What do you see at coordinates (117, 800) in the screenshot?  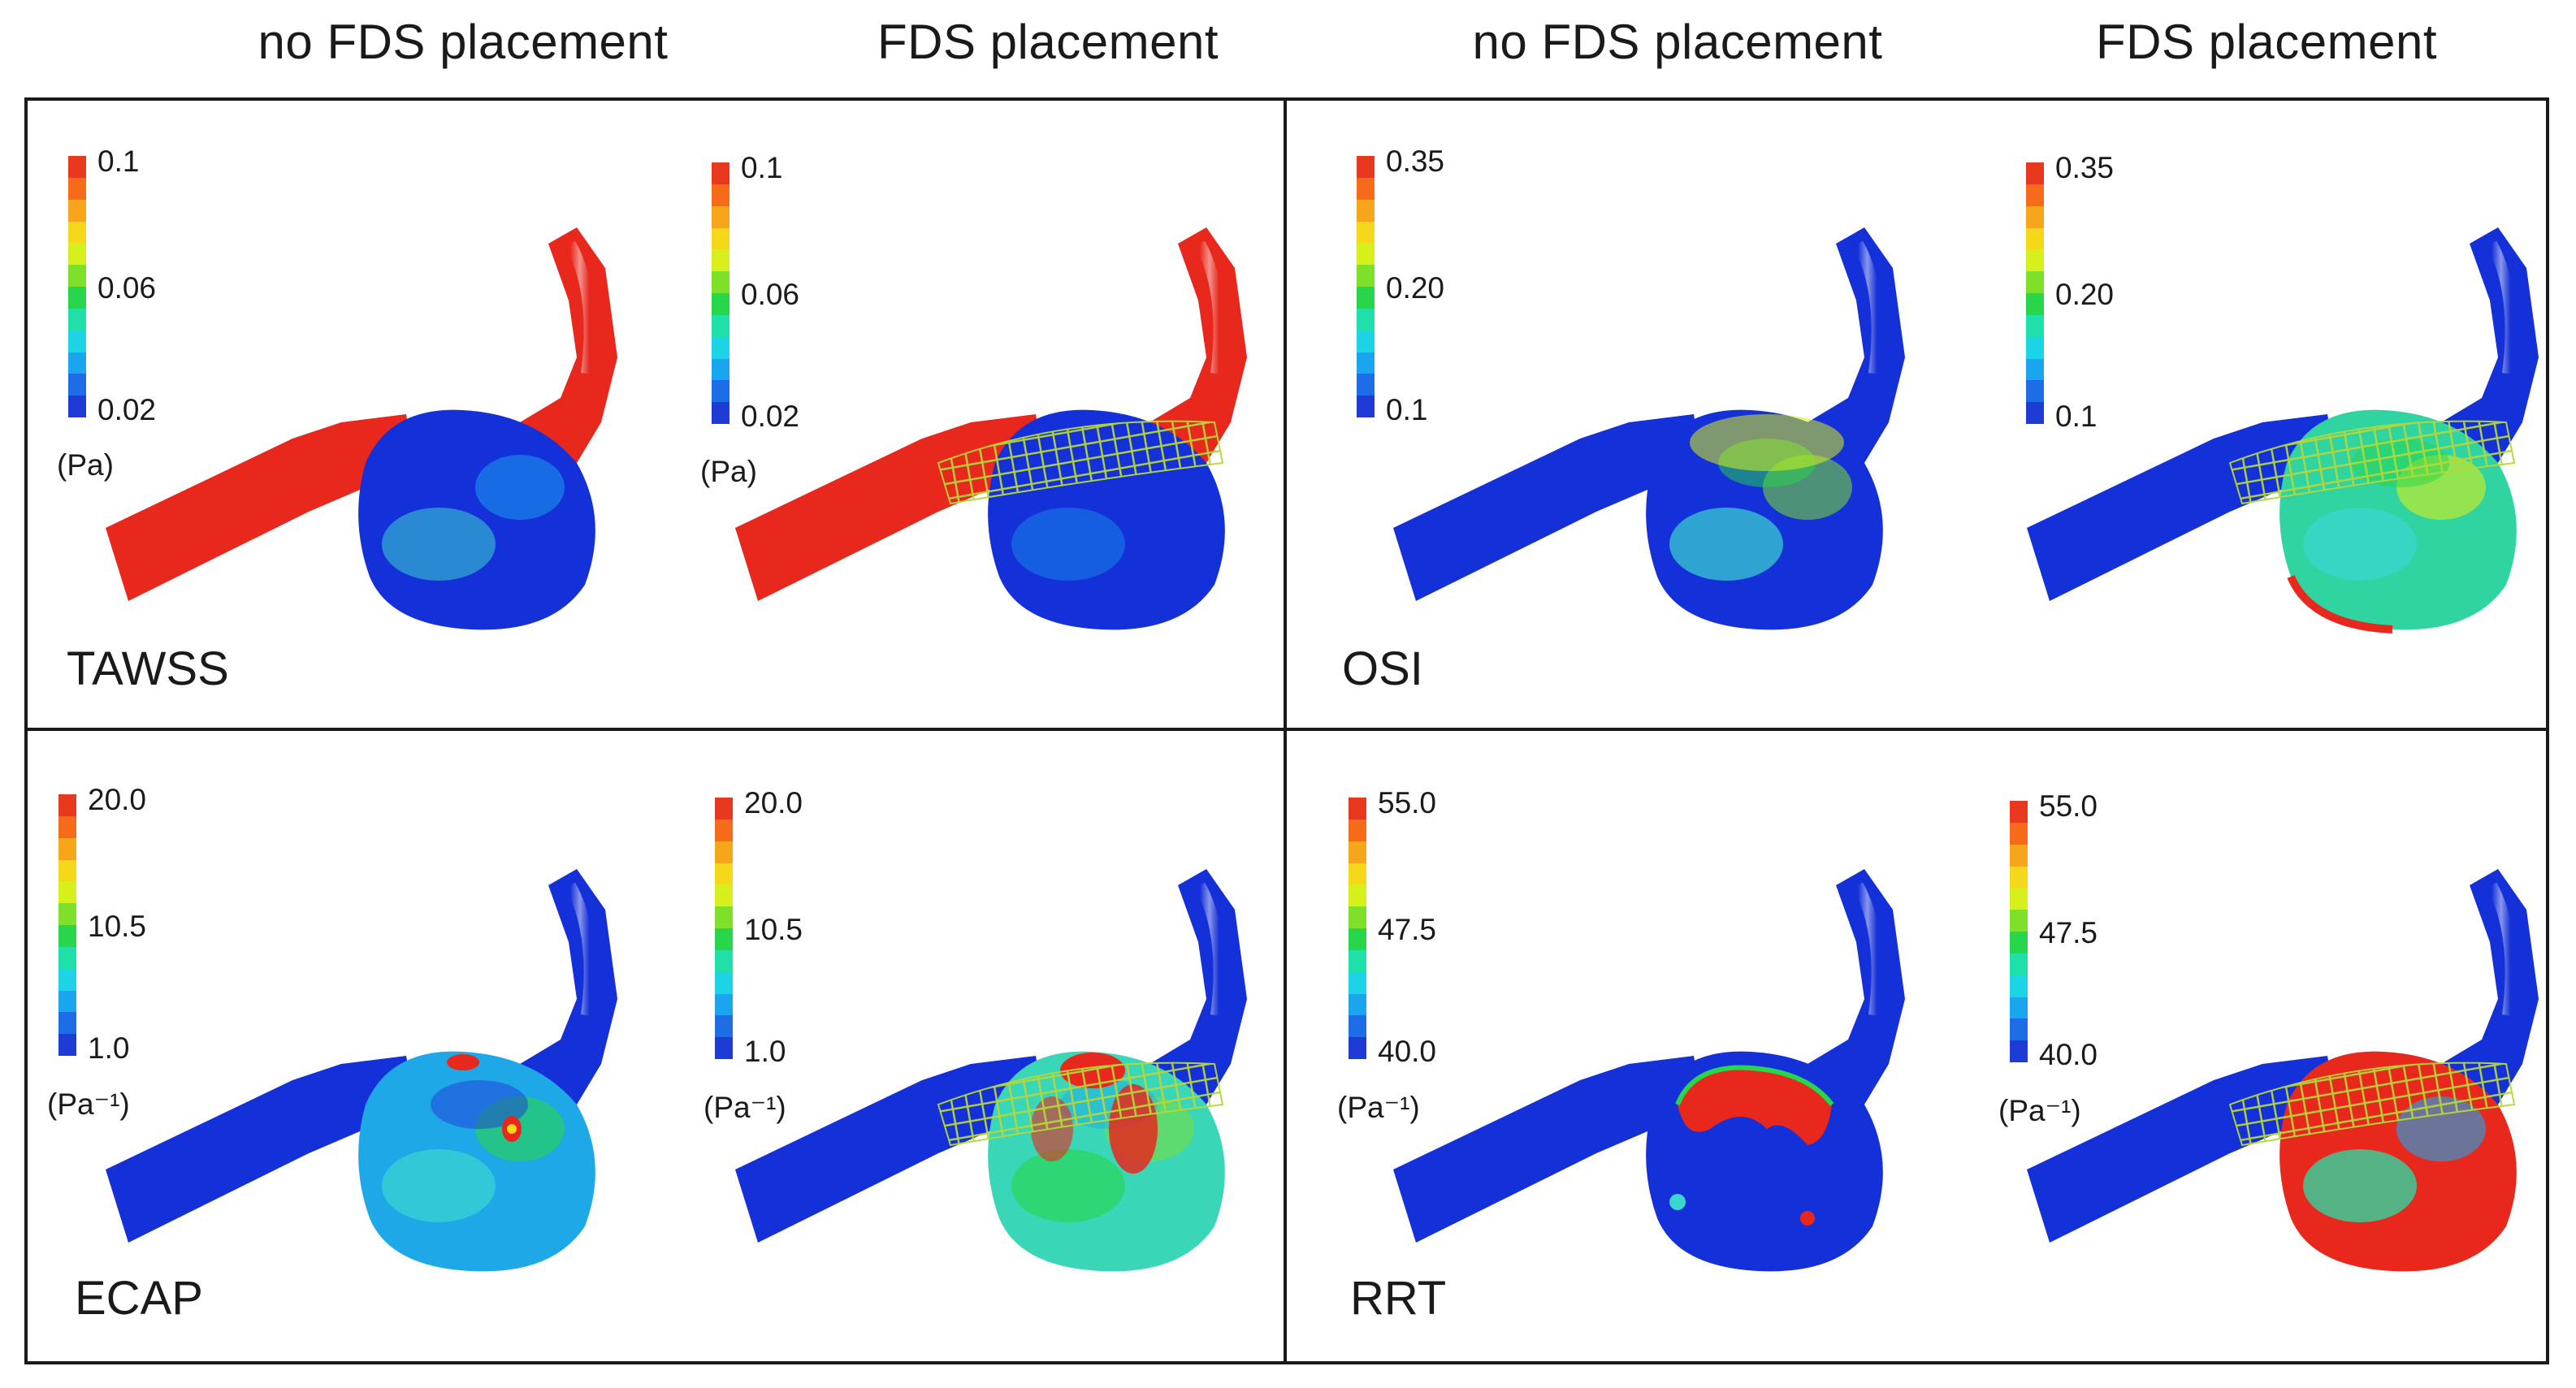 I see `colorbar-tick-label: 20.0` at bounding box center [117, 800].